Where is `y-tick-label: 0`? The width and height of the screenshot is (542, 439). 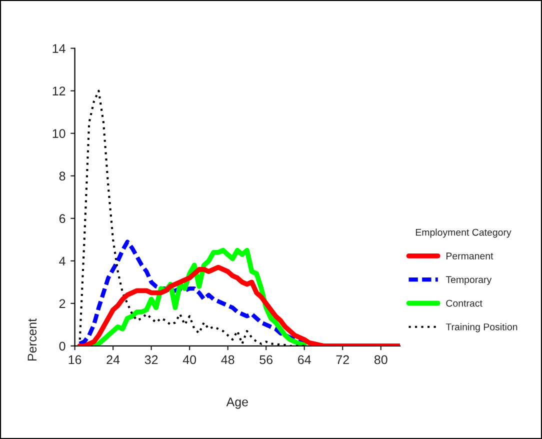 y-tick-label: 0 is located at coordinates (62, 346).